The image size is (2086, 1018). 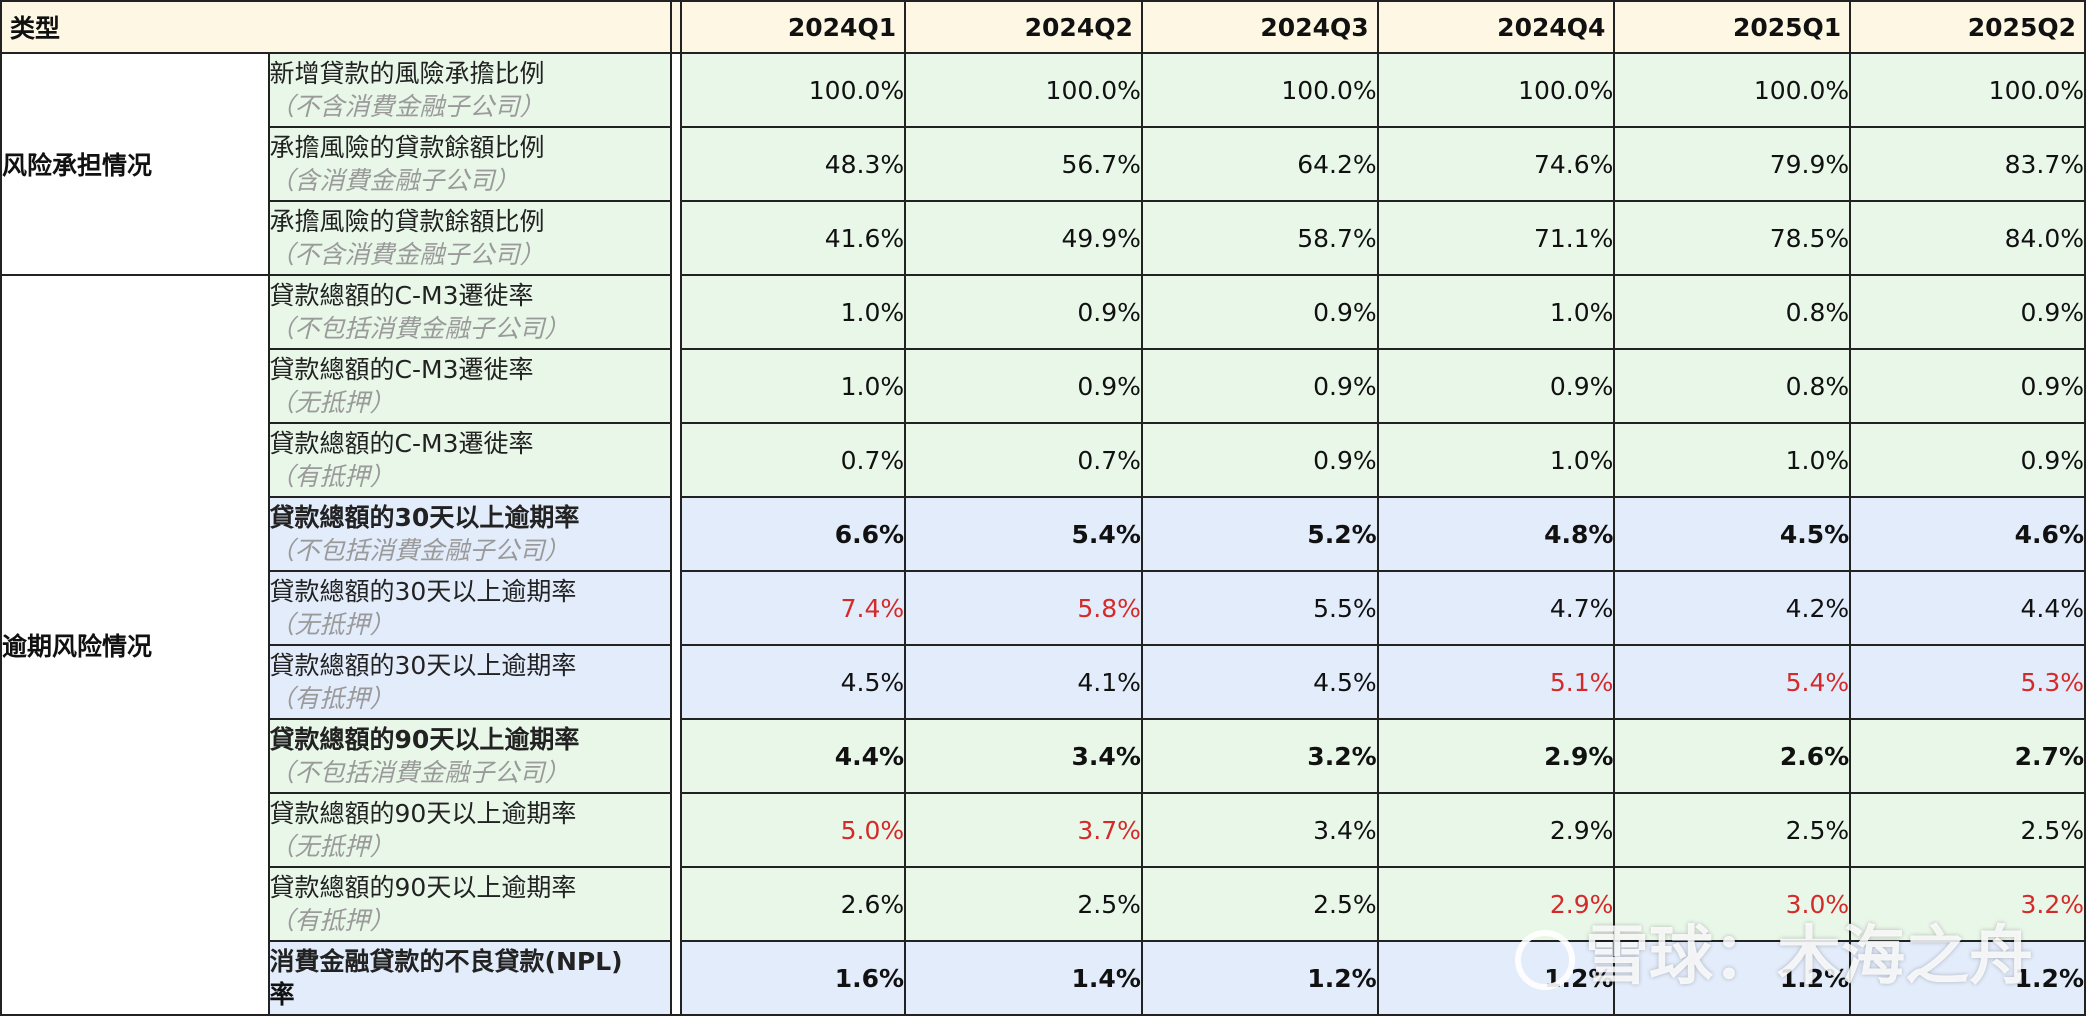 What do you see at coordinates (1023, 830) in the screenshot?
I see `value-cell: 3.7%` at bounding box center [1023, 830].